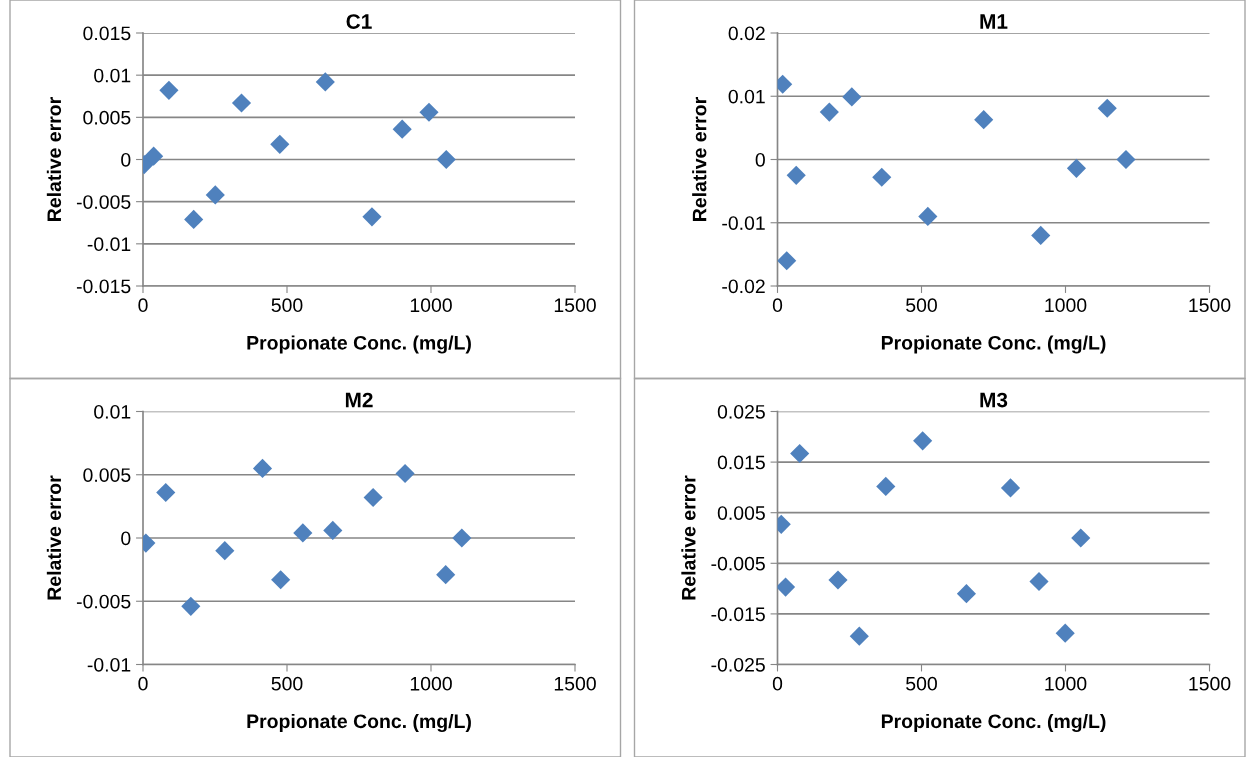  Describe the element at coordinates (359, 400) in the screenshot. I see `chart-title: M2` at that location.